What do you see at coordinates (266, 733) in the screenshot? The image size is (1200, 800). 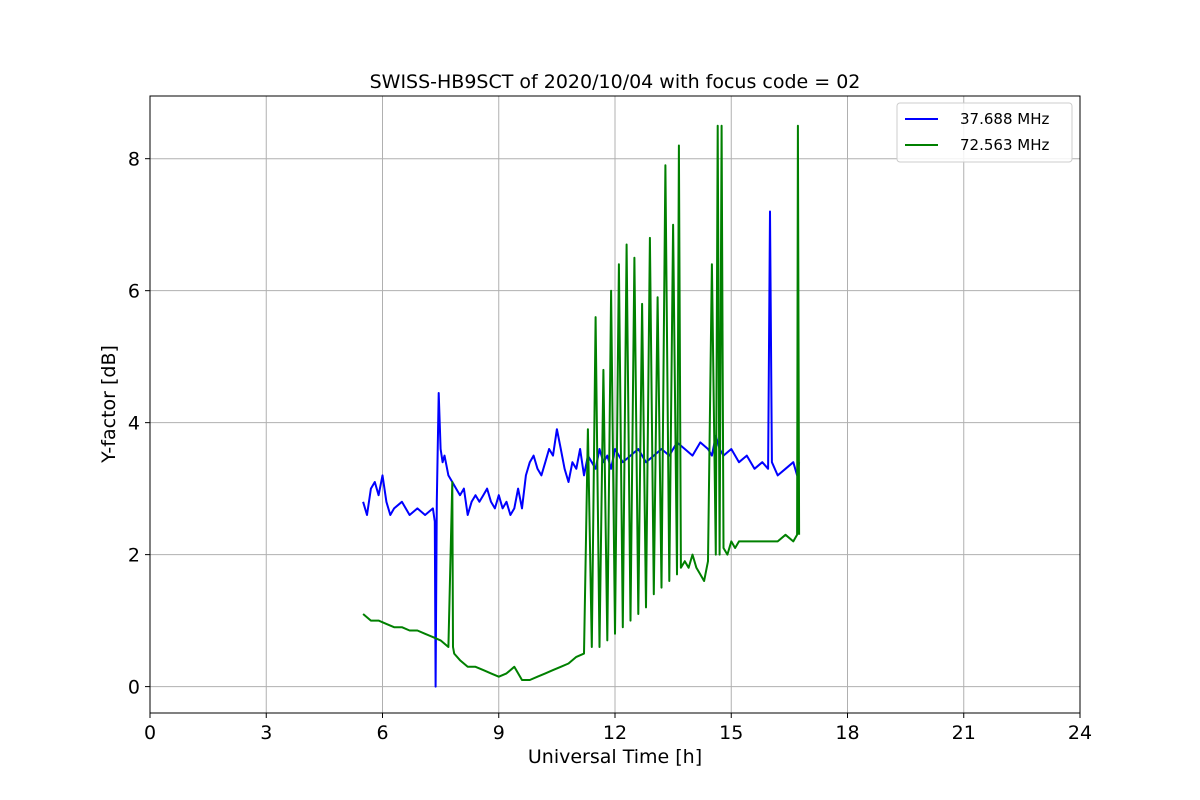 I see `x-tick-label: 3` at bounding box center [266, 733].